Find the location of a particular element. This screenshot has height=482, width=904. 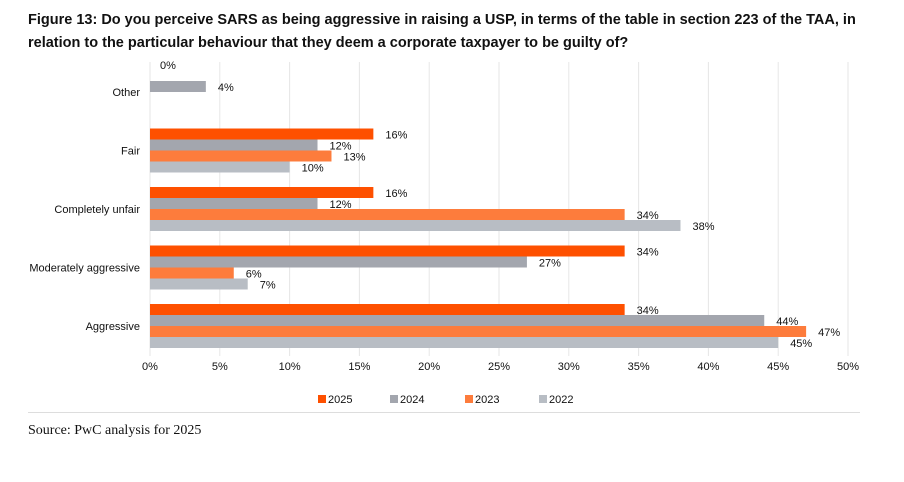

x-tick-label: 5% is located at coordinates (220, 367).